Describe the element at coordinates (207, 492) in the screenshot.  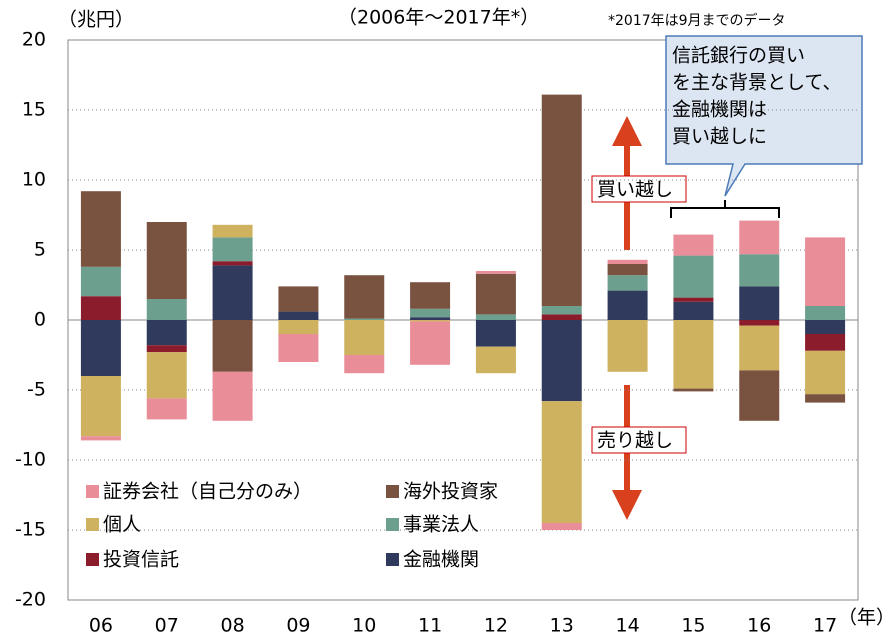
I see `legend-label: 証券会社（自己分のみ）` at that location.